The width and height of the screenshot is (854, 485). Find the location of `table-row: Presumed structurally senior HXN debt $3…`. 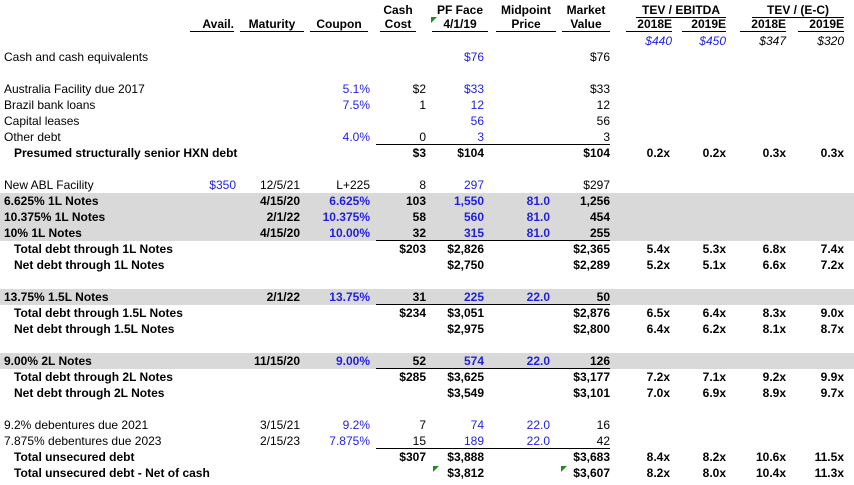

table-row: Presumed structurally senior HXN debt $3… is located at coordinates (427, 153).